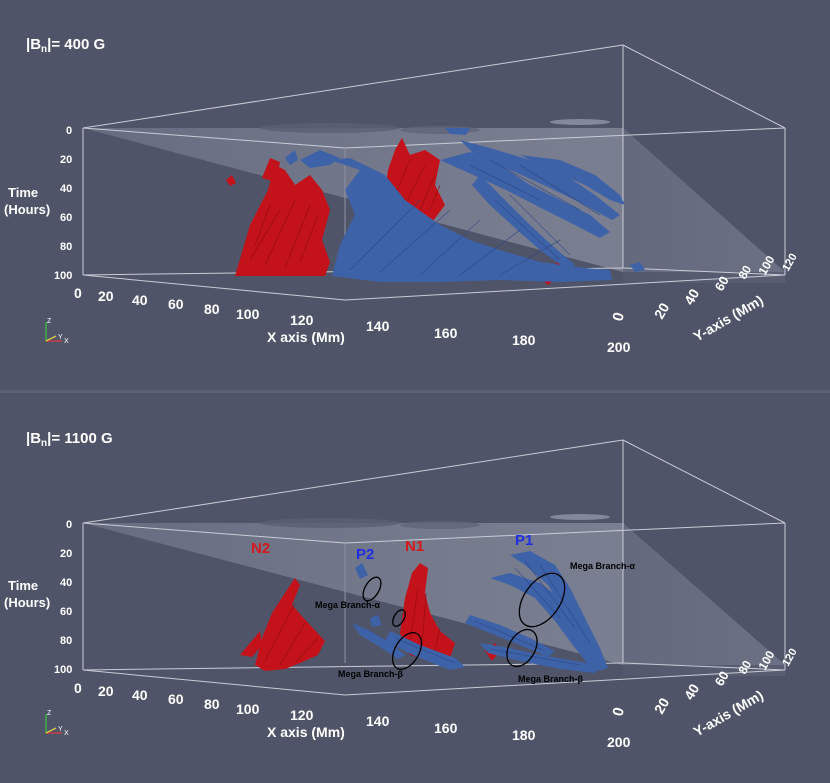  I want to click on annotation-mega-branch-beta-right: Mega Branch-β, so click(551, 679).